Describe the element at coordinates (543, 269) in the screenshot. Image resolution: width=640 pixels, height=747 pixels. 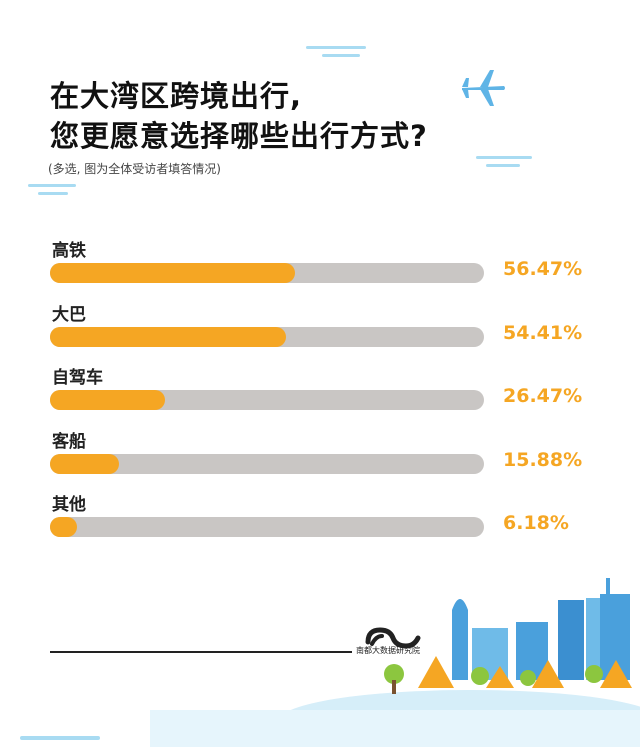
I see `bar-value-label: 56.47%` at that location.